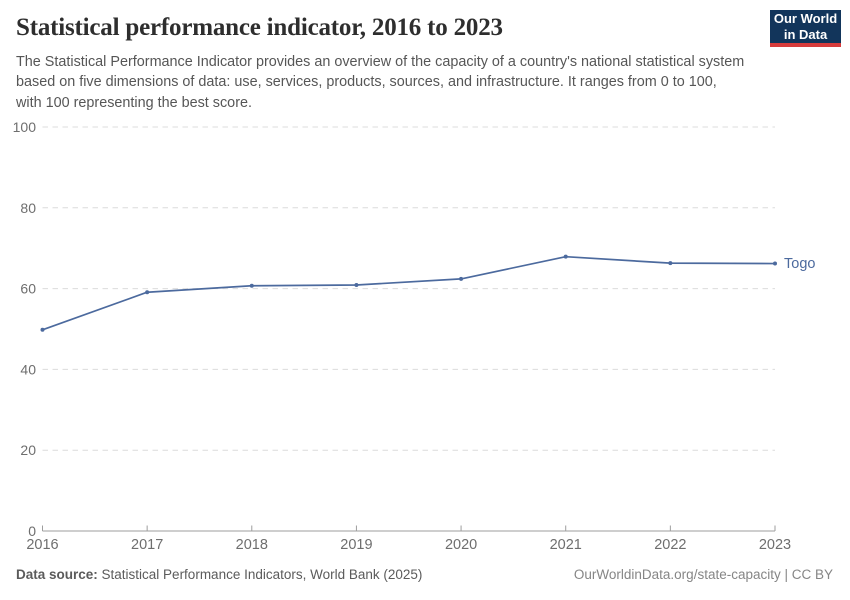 The height and width of the screenshot is (600, 850). Describe the element at coordinates (409, 293) in the screenshot. I see `series-line-togo` at that location.